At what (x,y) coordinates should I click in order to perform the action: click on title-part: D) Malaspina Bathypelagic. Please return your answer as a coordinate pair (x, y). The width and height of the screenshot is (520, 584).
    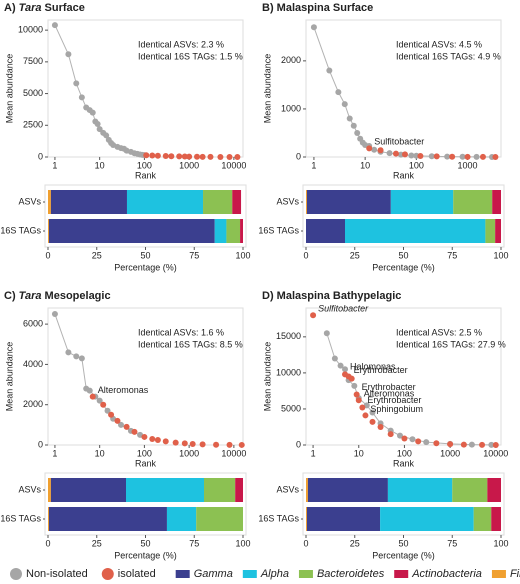
    Looking at the image, I should click on (331, 296).